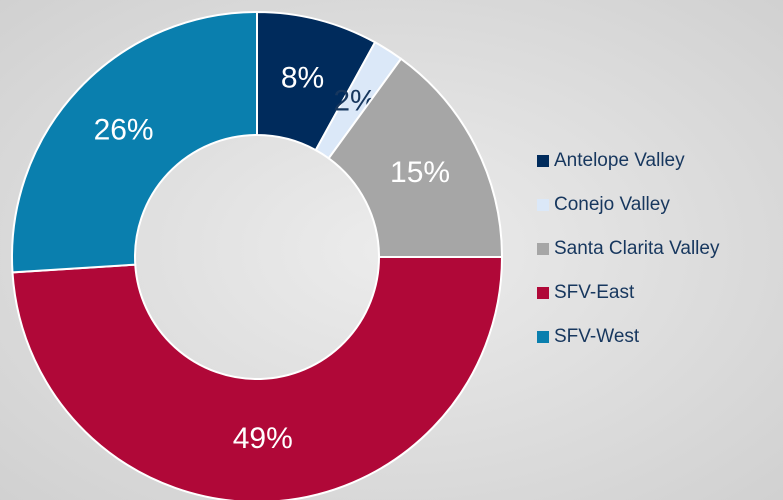 This screenshot has height=500, width=783. Describe the element at coordinates (637, 248) in the screenshot. I see `legend-label: Santa Clarita Valley` at that location.